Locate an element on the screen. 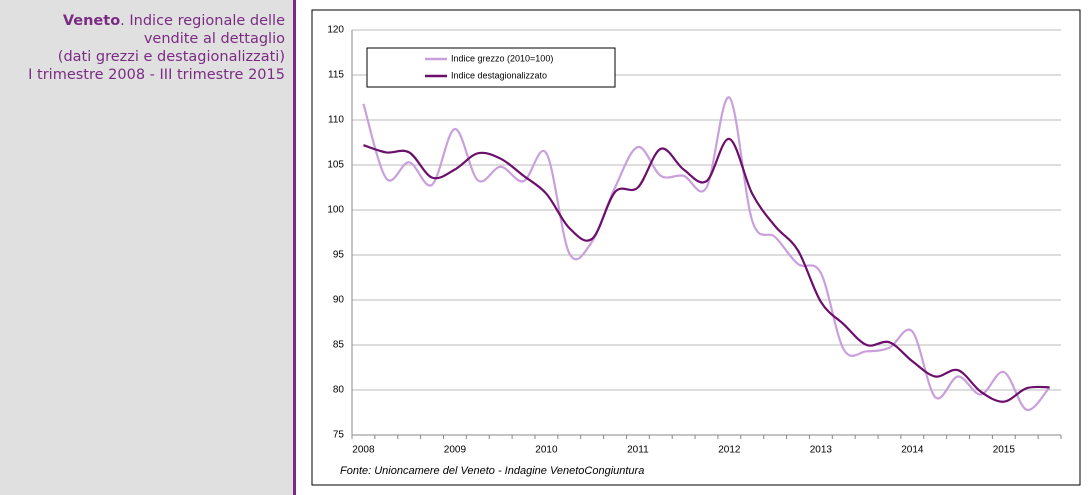  y-tick-label: 75 is located at coordinates (339, 435).